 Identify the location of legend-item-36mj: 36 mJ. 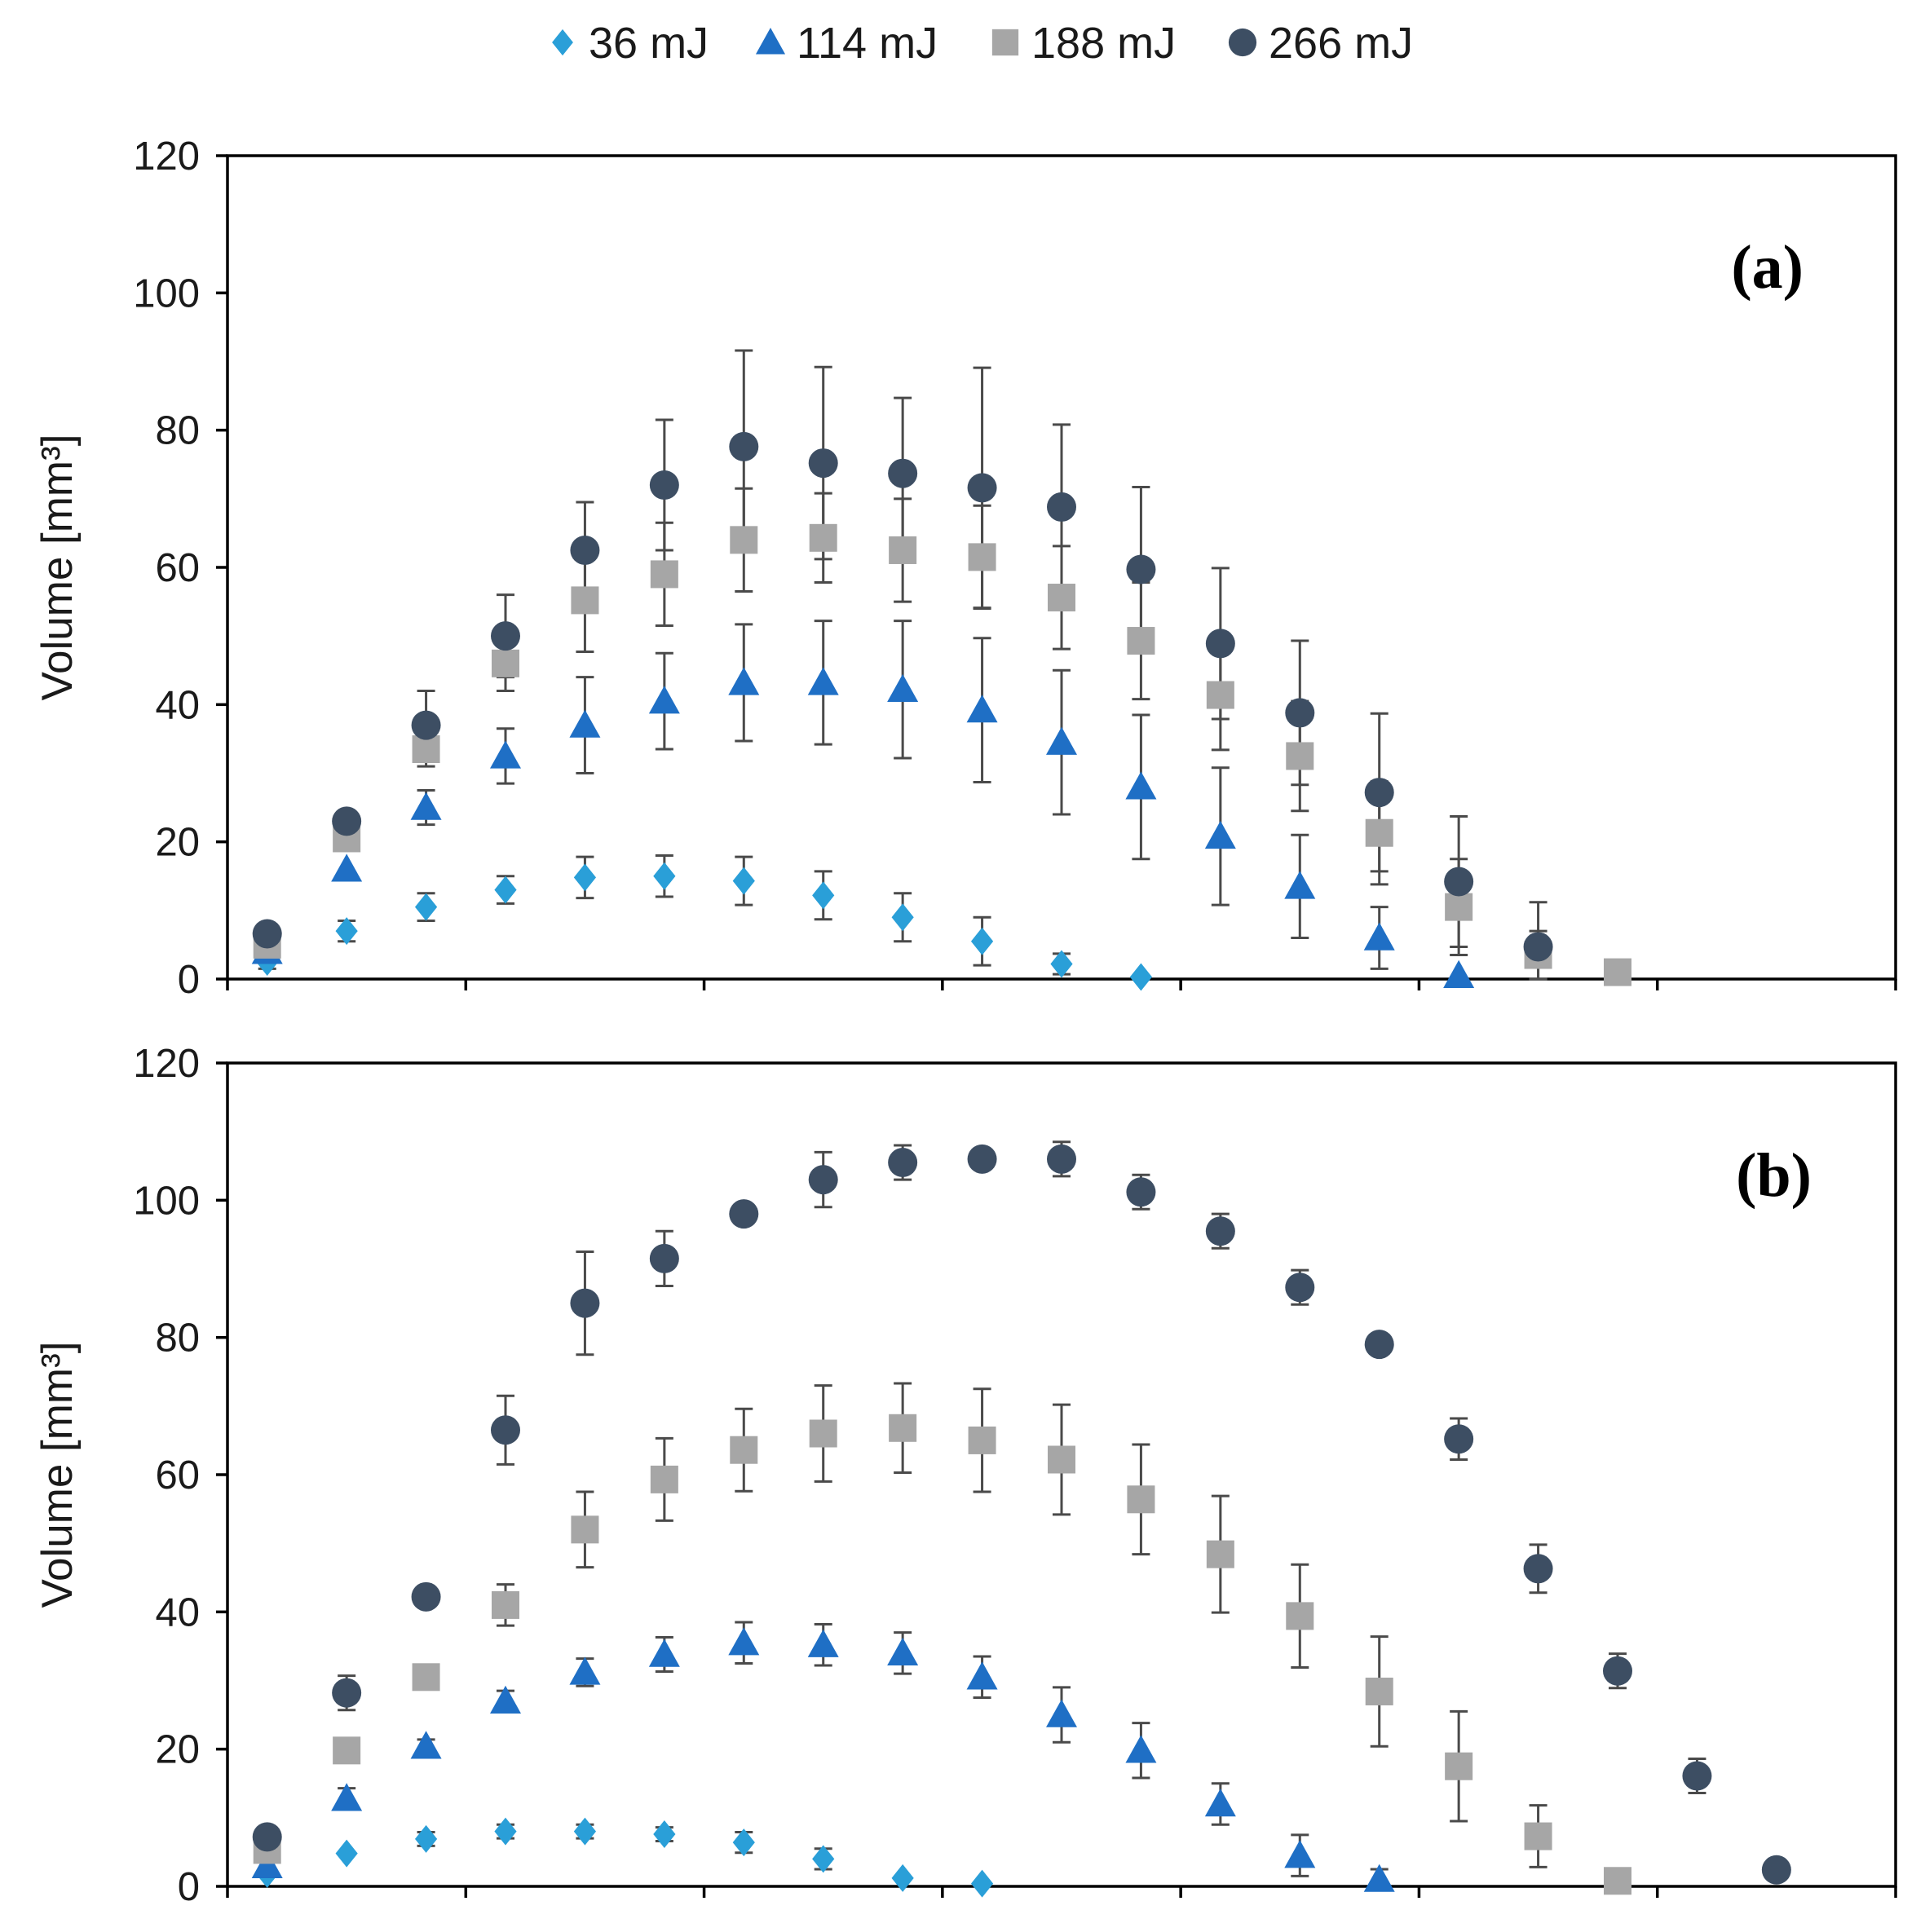
(630, 43).